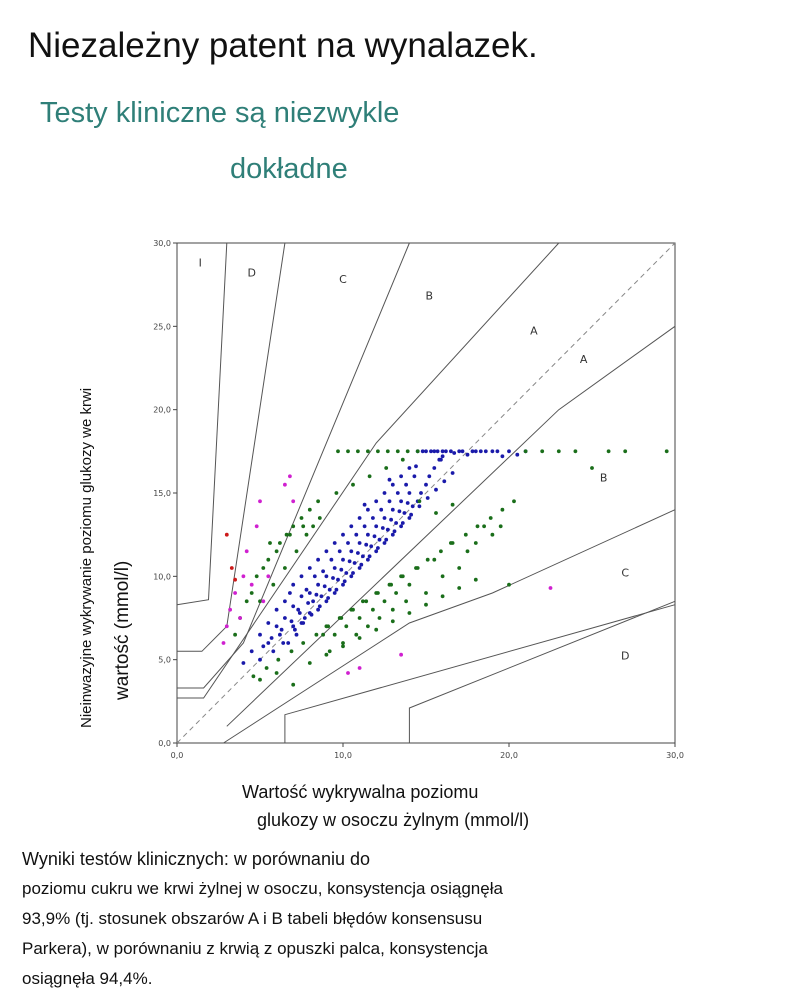 The width and height of the screenshot is (790, 1000). I want to click on data-point-zone-d, so click(226, 534).